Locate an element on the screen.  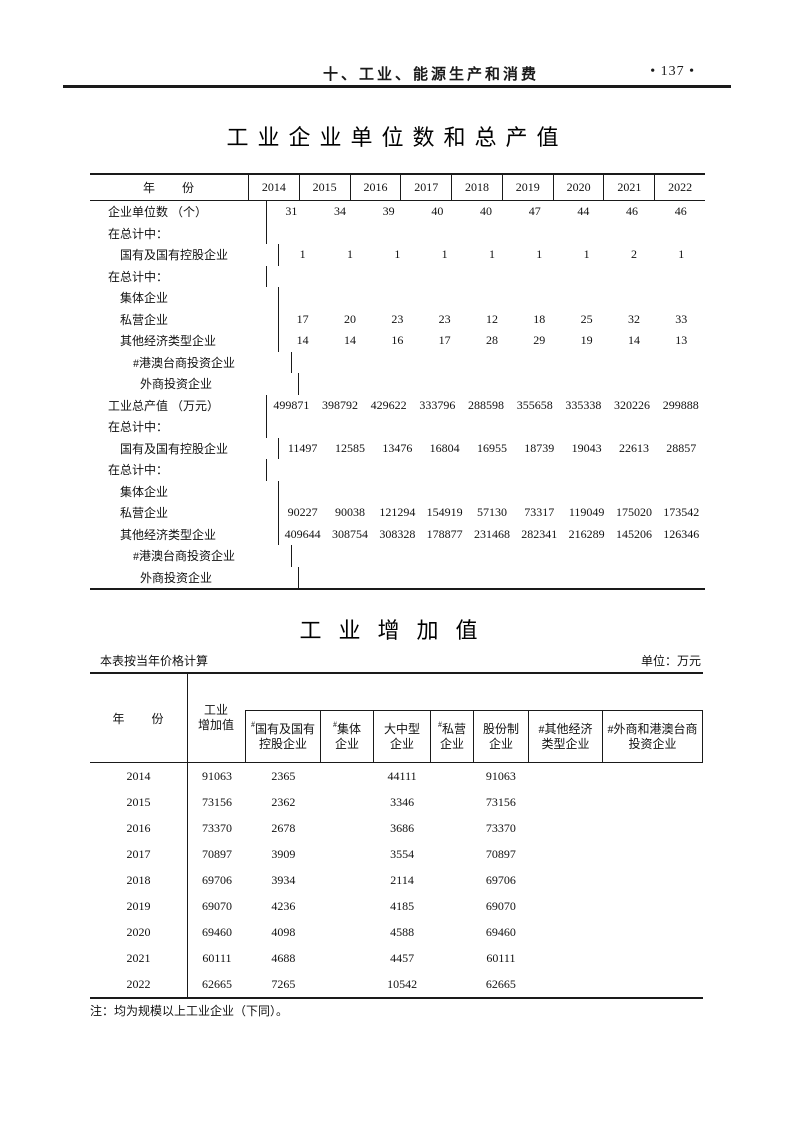
table1-row: 外商投资企业 is located at coordinates (397, 384).